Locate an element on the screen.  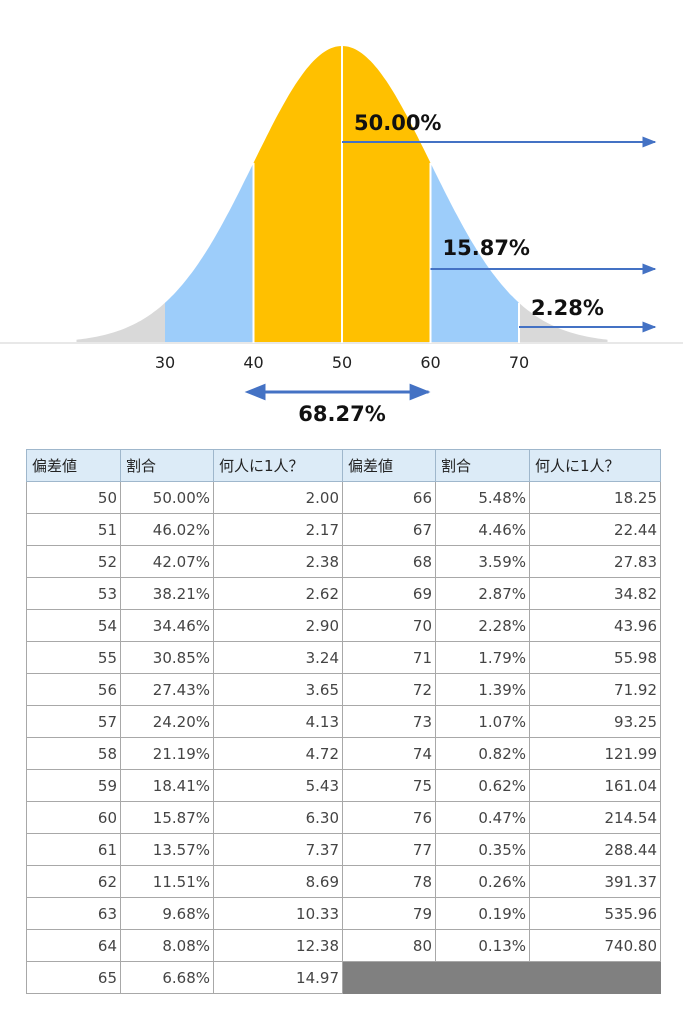
table-cell: 21.19% is located at coordinates (167, 753).